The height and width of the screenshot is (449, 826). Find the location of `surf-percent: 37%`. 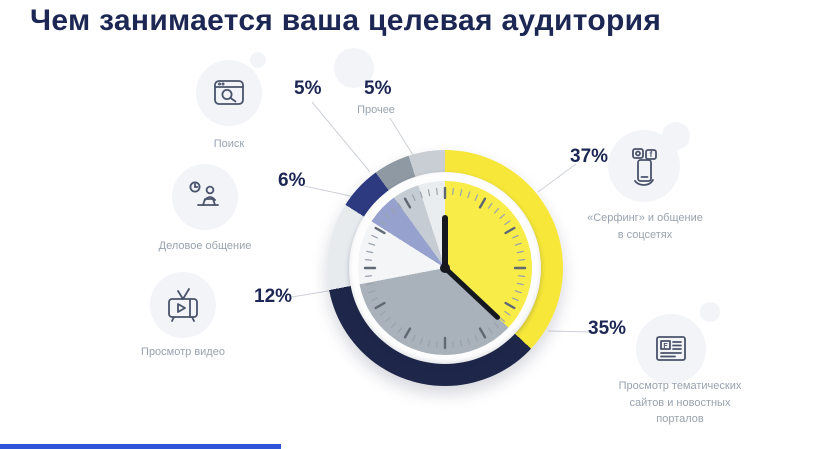

surf-percent: 37% is located at coordinates (589, 156).